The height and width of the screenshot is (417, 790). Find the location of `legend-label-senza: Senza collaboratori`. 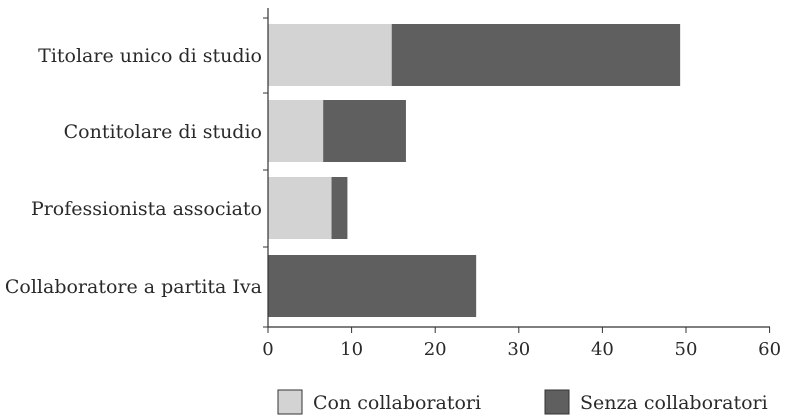

legend-label-senza: Senza collaboratori is located at coordinates (674, 403).